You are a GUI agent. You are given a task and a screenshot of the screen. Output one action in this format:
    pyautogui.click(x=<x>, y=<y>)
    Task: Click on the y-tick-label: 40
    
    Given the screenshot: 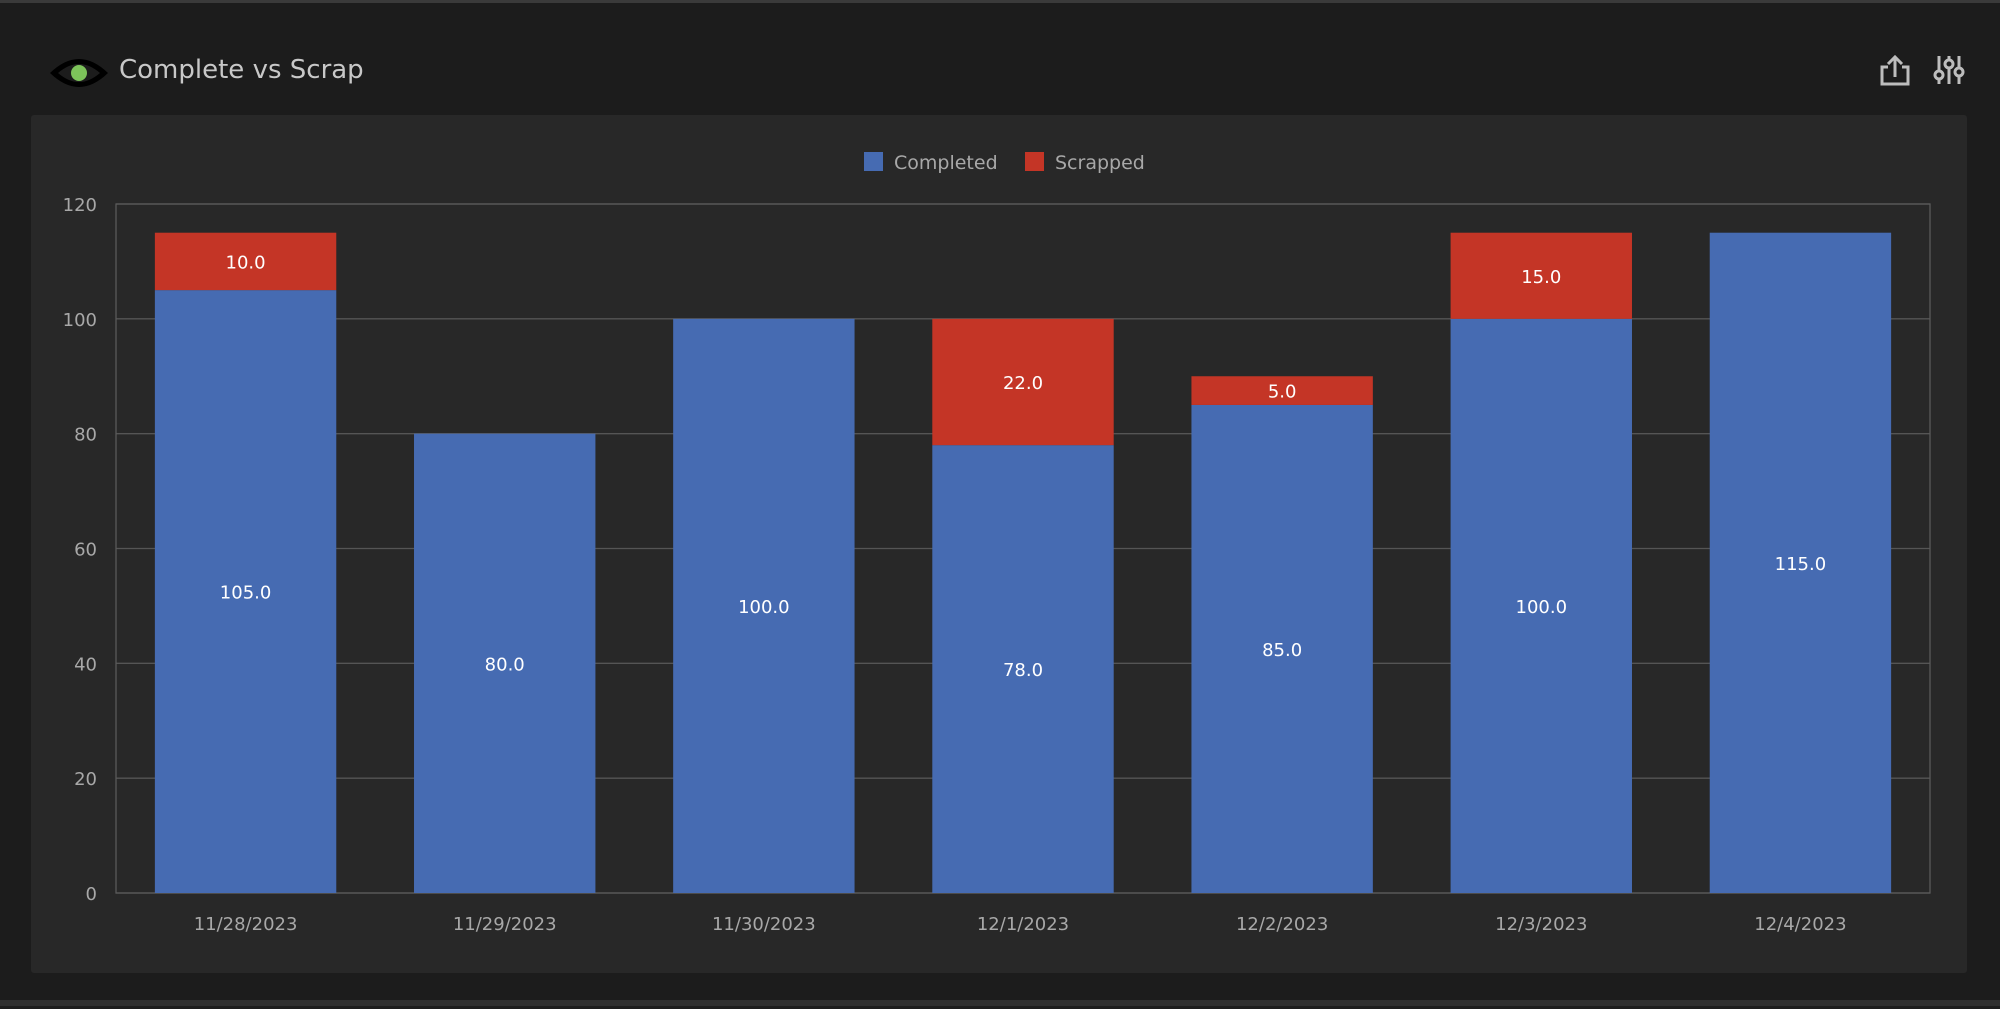 What is the action you would take?
    pyautogui.click(x=85, y=664)
    